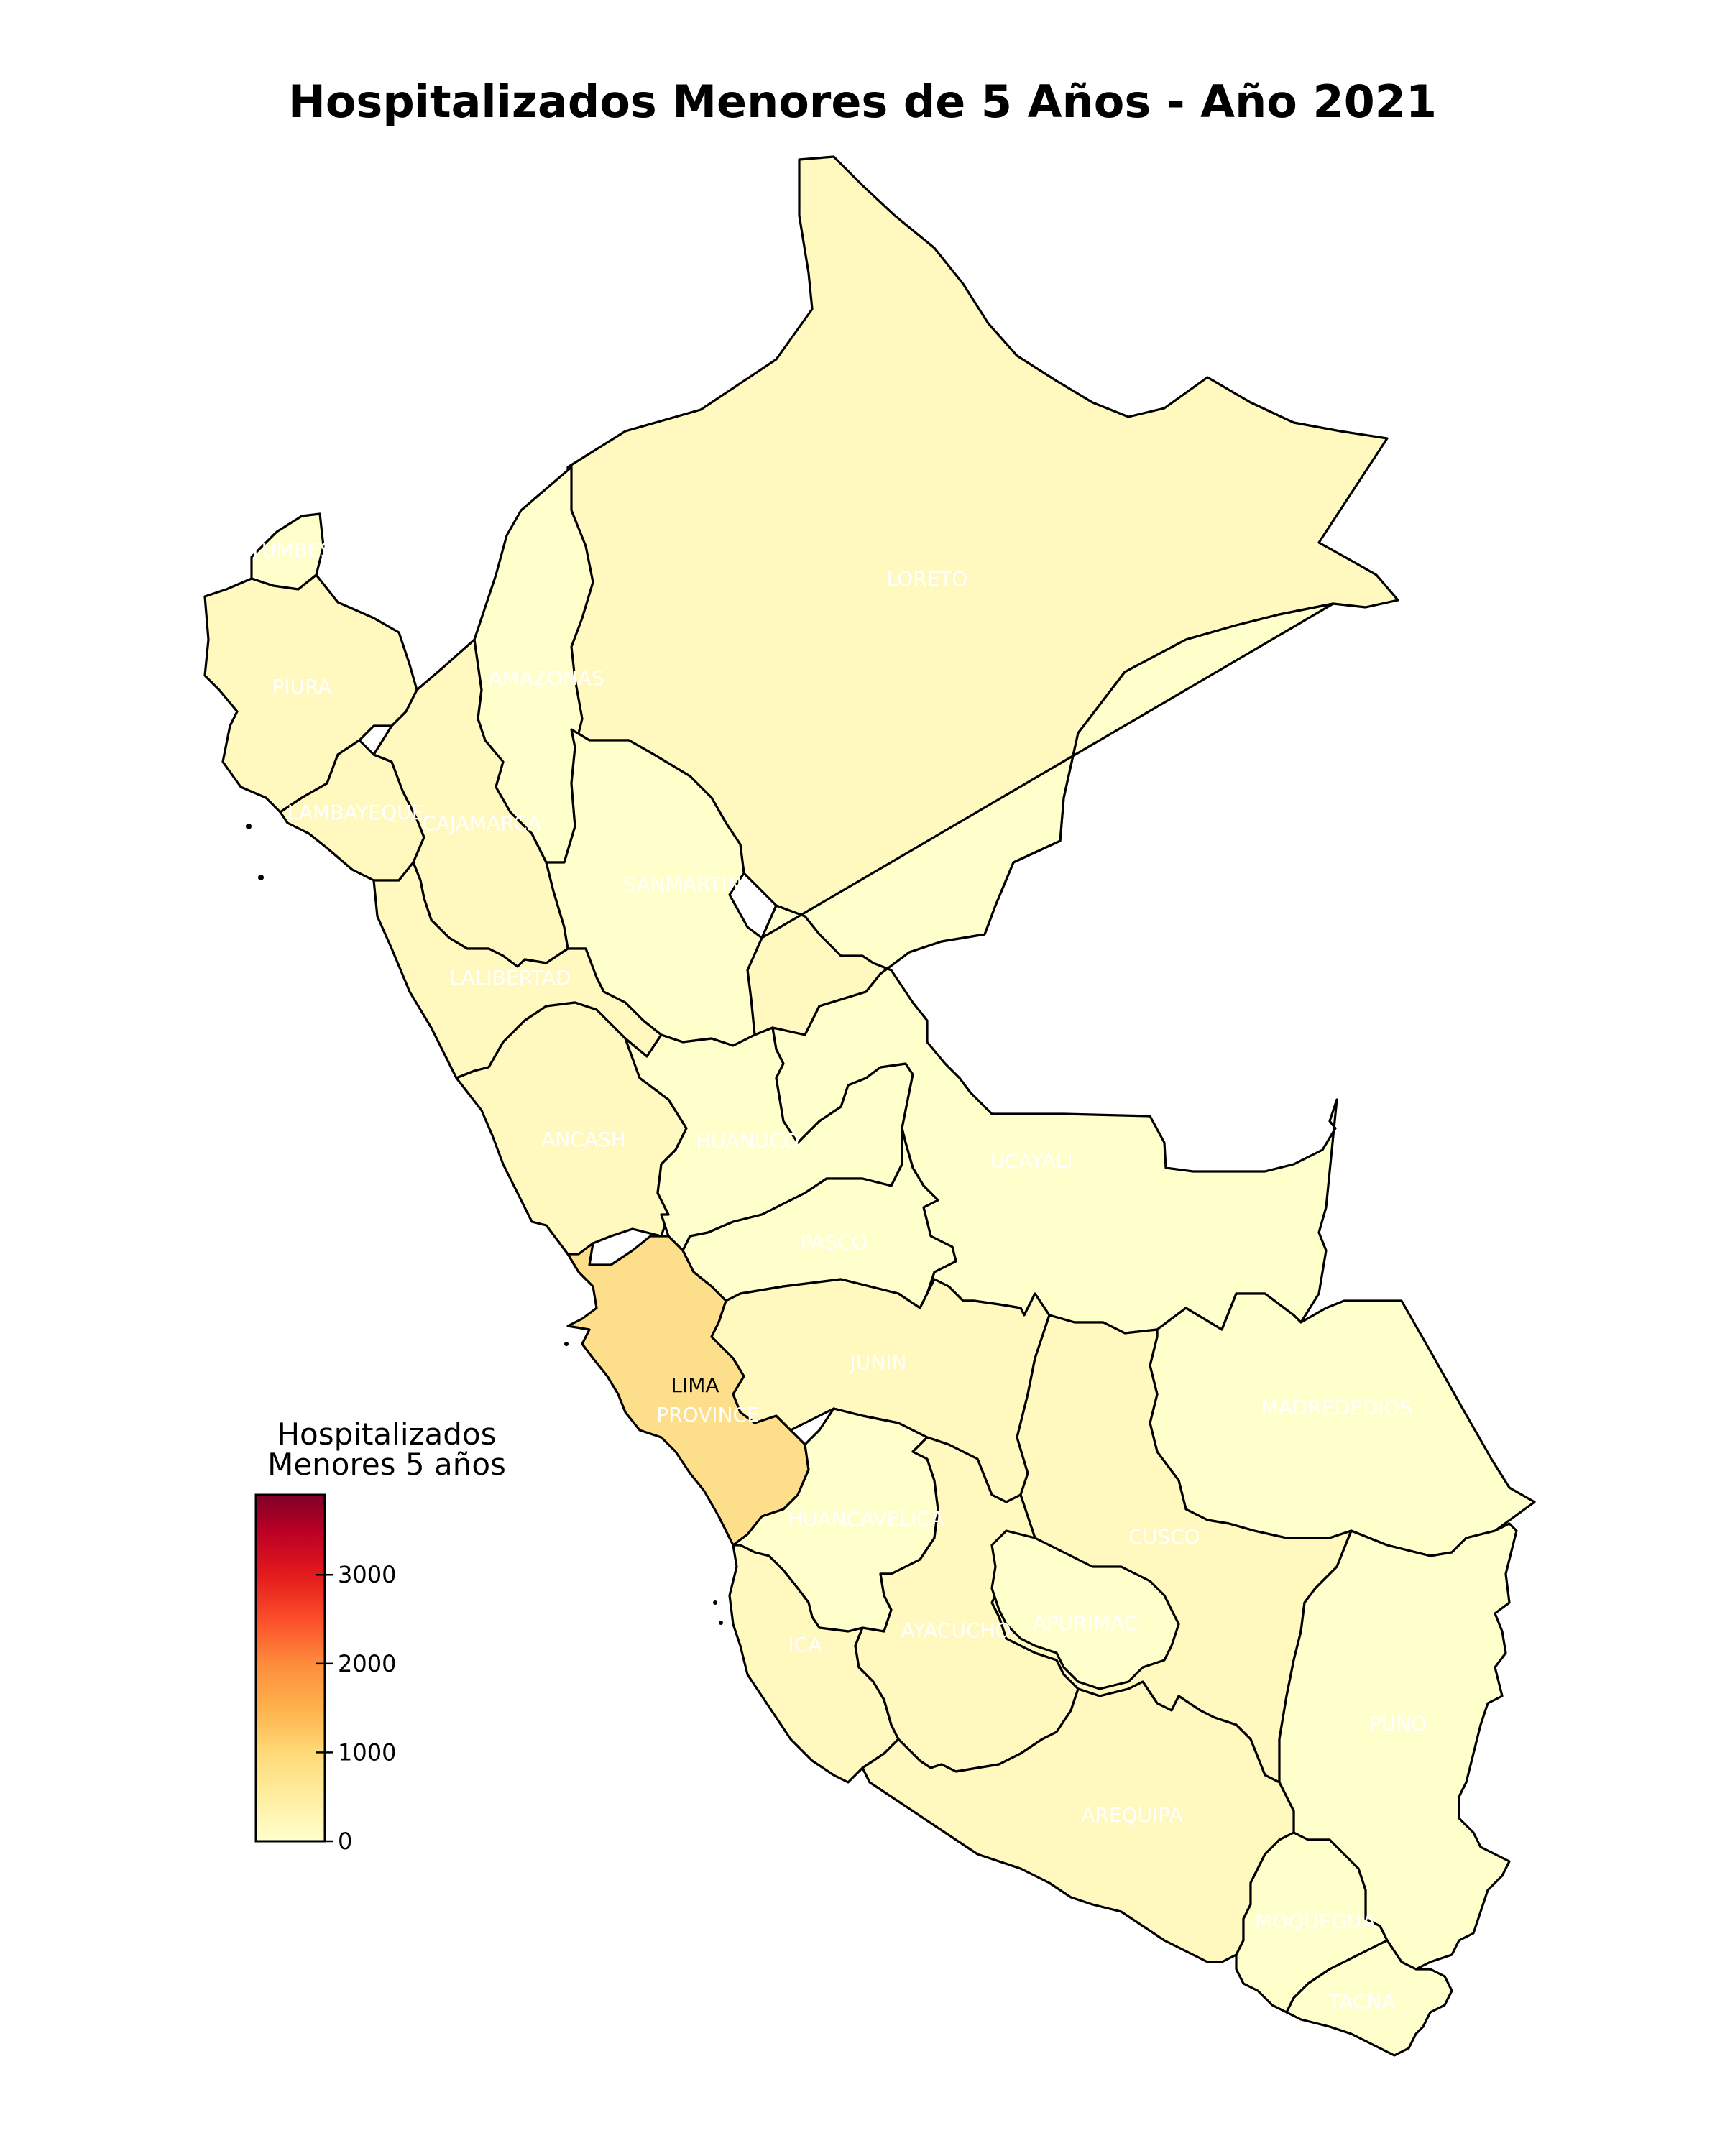 Image resolution: width=1725 pixels, height=2156 pixels. I want to click on colorbar-ticks: 0 1000 2000 3000, so click(356, 1708).